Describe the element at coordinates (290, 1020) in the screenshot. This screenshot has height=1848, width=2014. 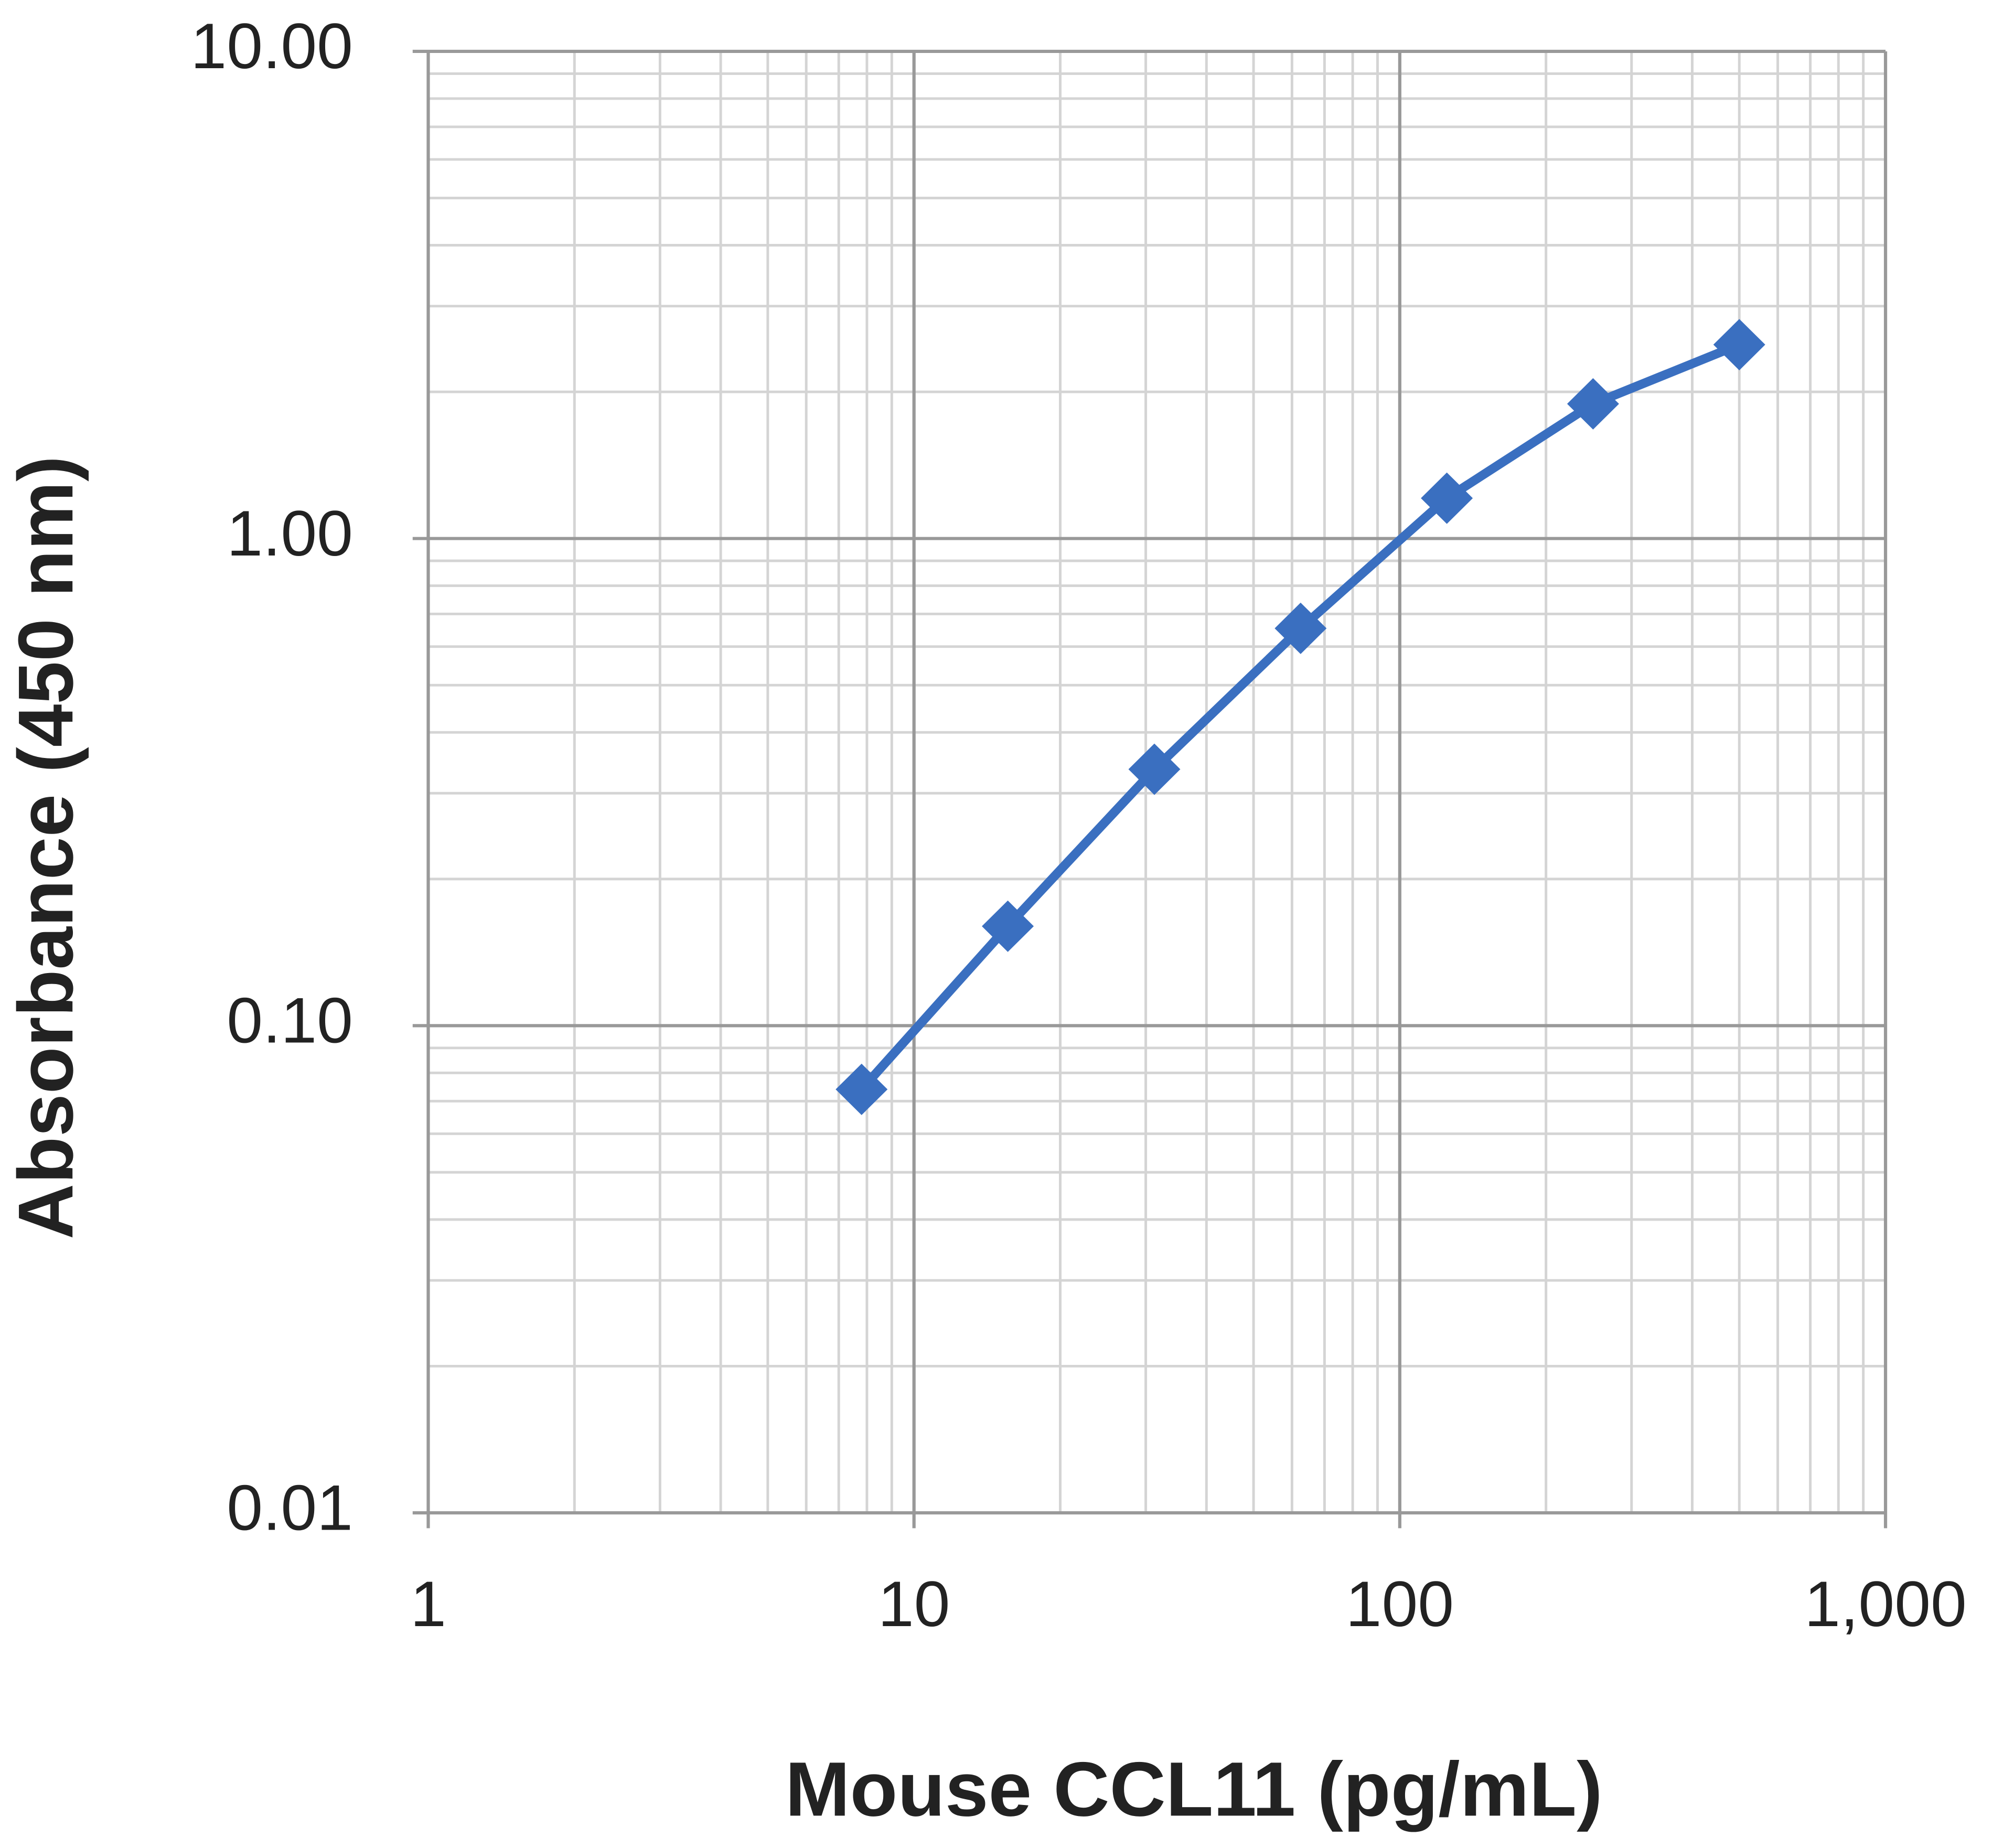
I see `y-tick-label: 0.10` at that location.